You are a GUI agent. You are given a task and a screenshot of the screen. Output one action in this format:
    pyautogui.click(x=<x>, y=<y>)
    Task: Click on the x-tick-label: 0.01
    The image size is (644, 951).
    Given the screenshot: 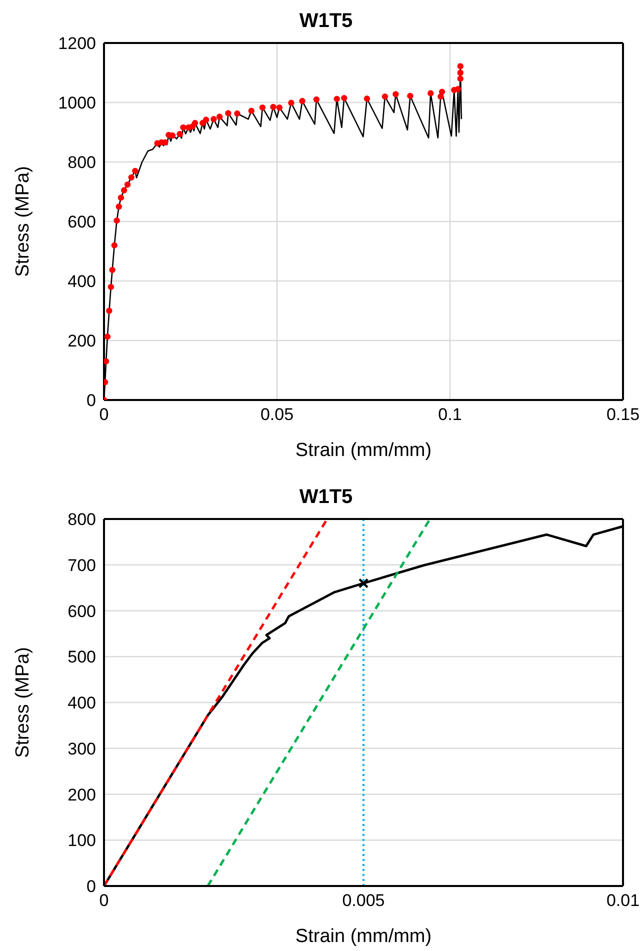 What is the action you would take?
    pyautogui.click(x=623, y=900)
    